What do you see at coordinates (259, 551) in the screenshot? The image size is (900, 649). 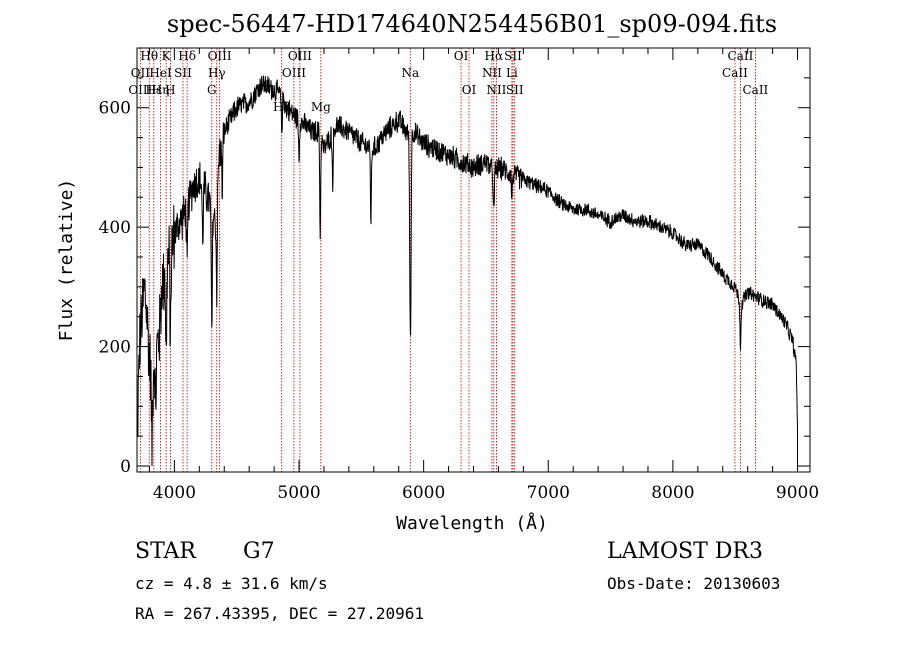 I see `object-subclass: G7` at bounding box center [259, 551].